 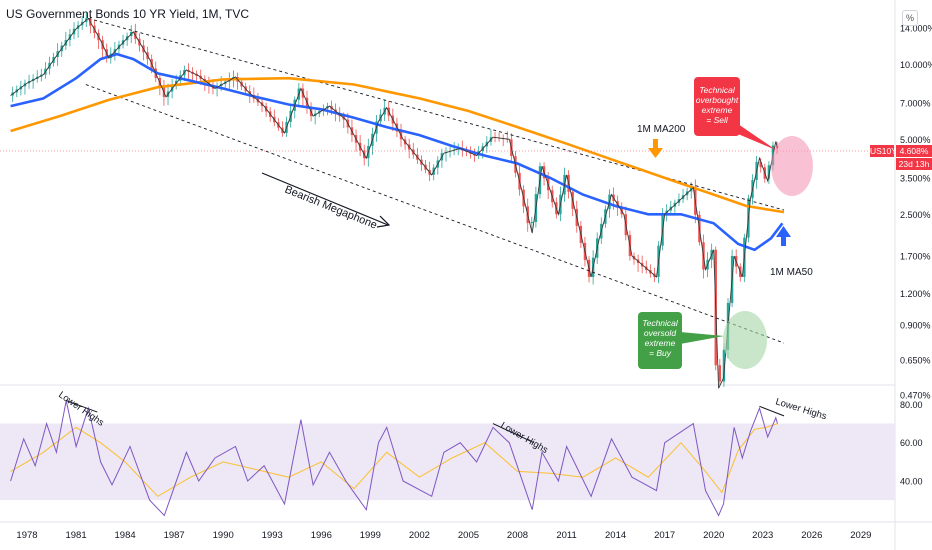 I want to click on y-tick-label: 7.000%, so click(x=915, y=103).